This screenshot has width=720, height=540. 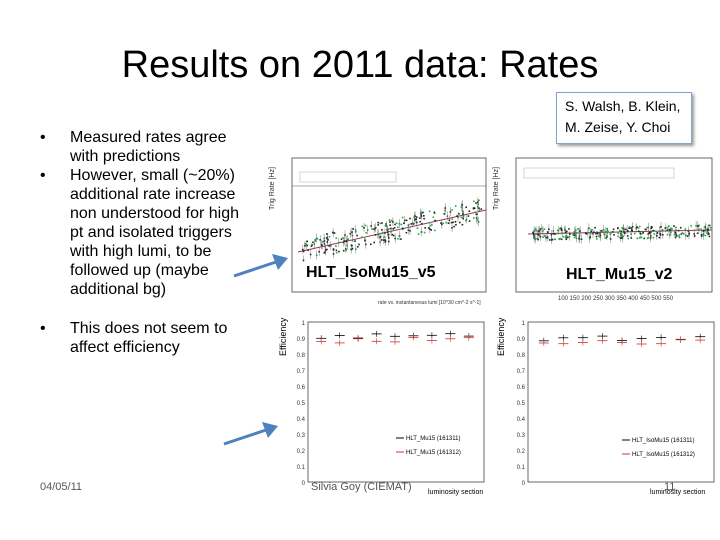 What do you see at coordinates (301, 436) in the screenshot?
I see `ytick-label: 0.3` at bounding box center [301, 436].